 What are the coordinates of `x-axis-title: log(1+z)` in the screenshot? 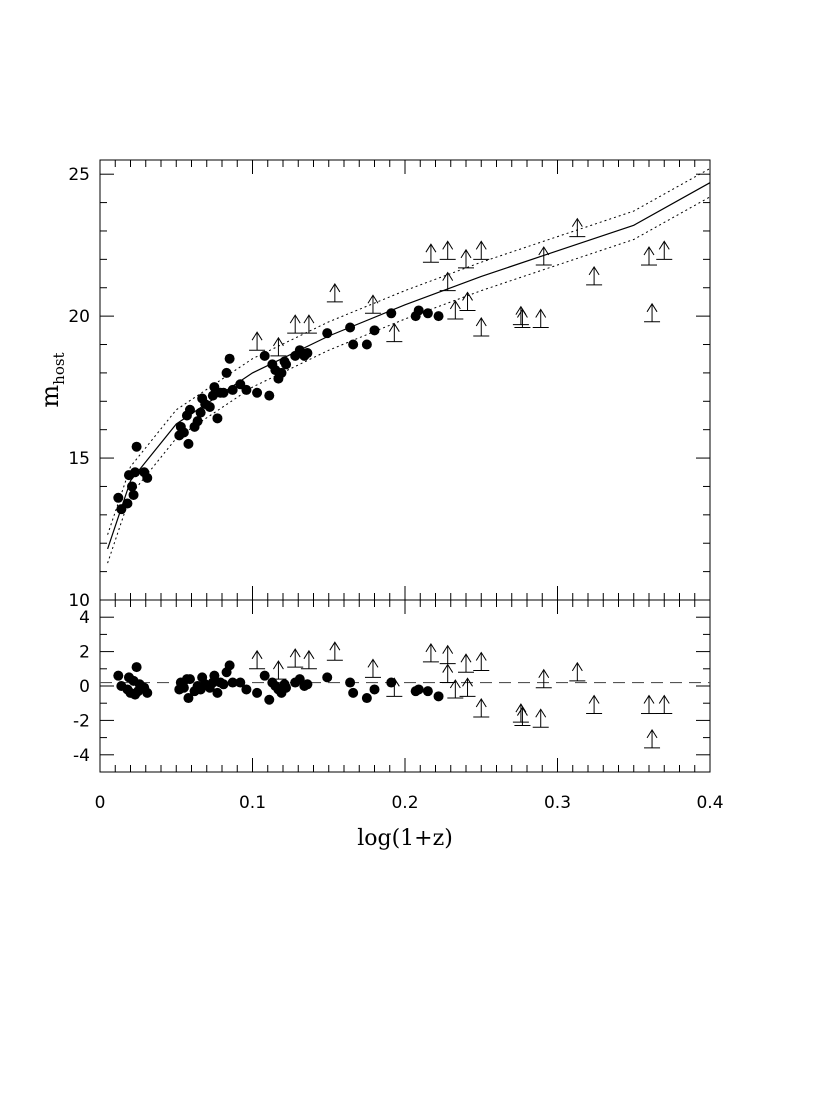 It's located at (405, 838).